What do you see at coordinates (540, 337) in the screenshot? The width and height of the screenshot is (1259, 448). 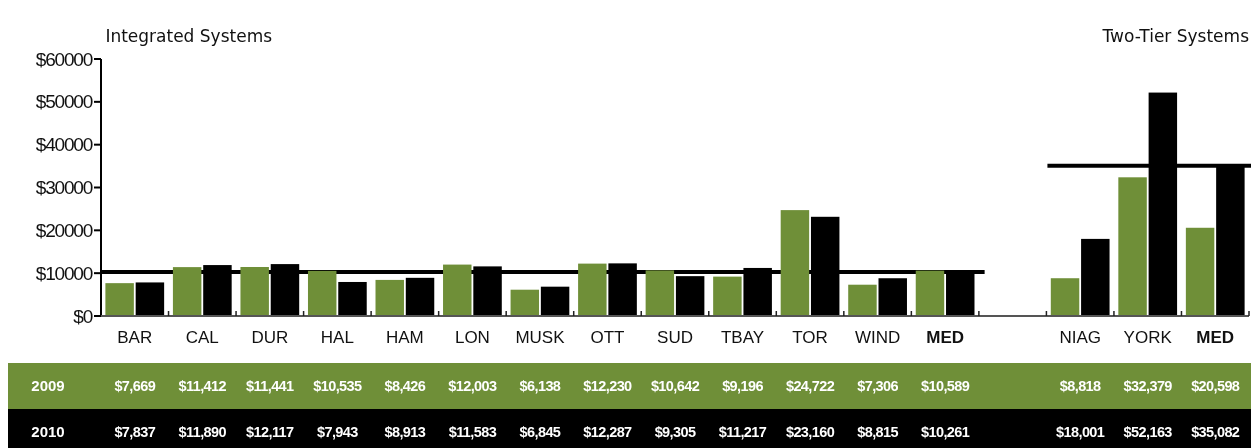 I see `x-tick-label: MUSK` at bounding box center [540, 337].